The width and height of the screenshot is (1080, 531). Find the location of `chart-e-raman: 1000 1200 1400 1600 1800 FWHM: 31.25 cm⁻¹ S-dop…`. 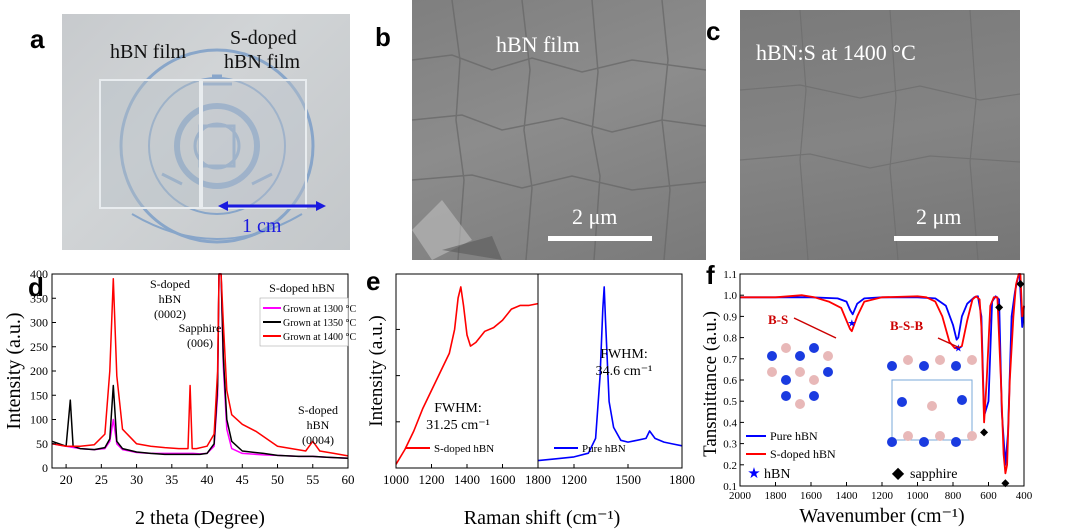

chart-e-raman: 1000 1200 1400 1600 1800 FWHM: 31.25 cm⁻¹ S-dop… is located at coordinates (530, 401).